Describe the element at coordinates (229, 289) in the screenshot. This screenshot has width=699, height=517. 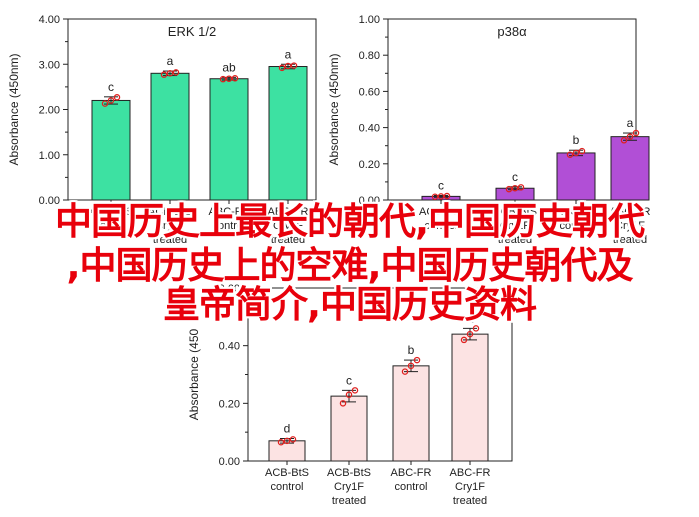
I see `chart3-y-tick-label: 0.60` at that location.